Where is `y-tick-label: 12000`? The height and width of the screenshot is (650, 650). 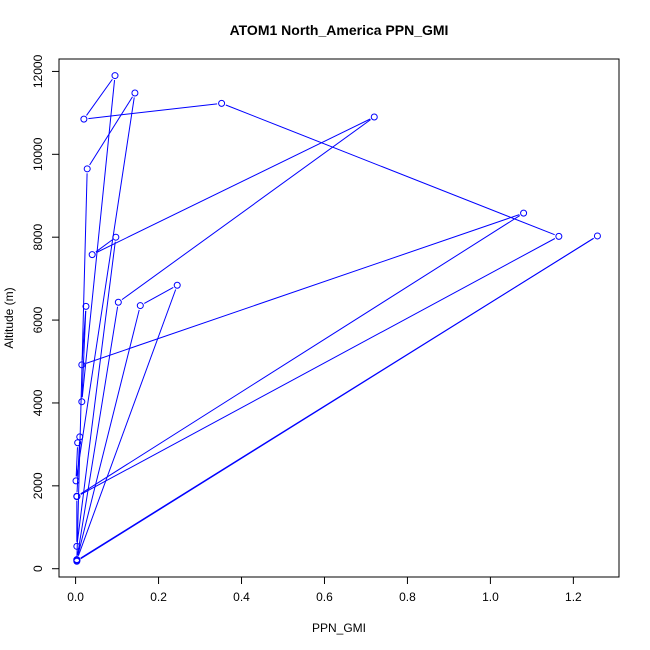 y-tick-label: 12000 is located at coordinates (38, 71).